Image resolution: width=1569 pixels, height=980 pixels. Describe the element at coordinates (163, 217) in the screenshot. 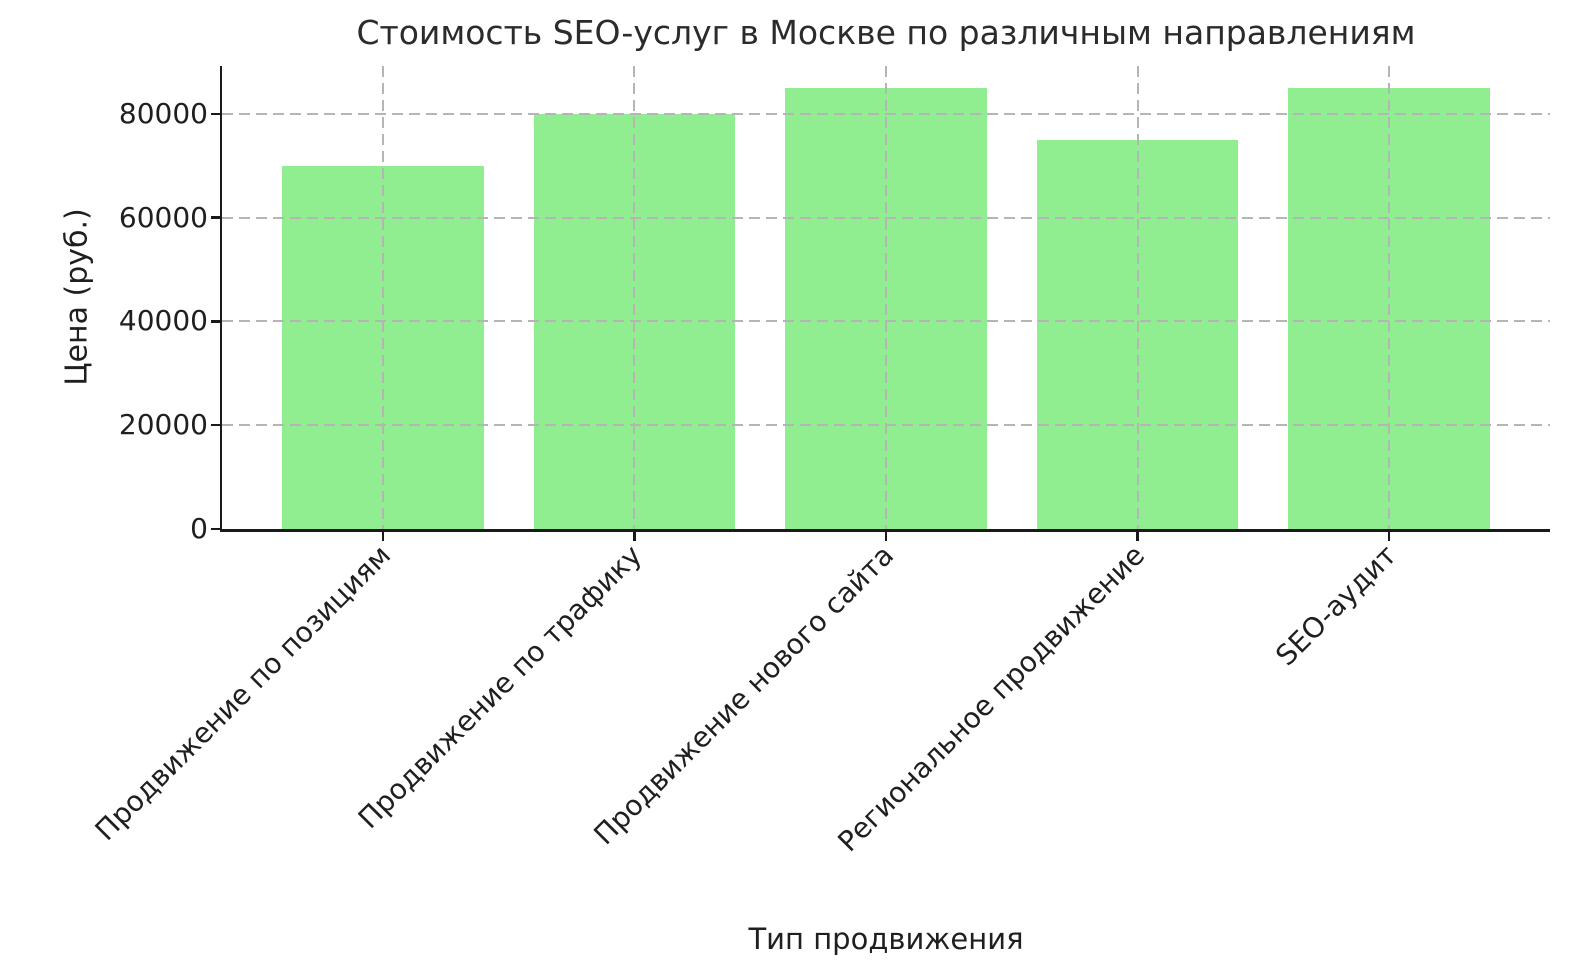

I see `y-tick-label: 60000` at that location.